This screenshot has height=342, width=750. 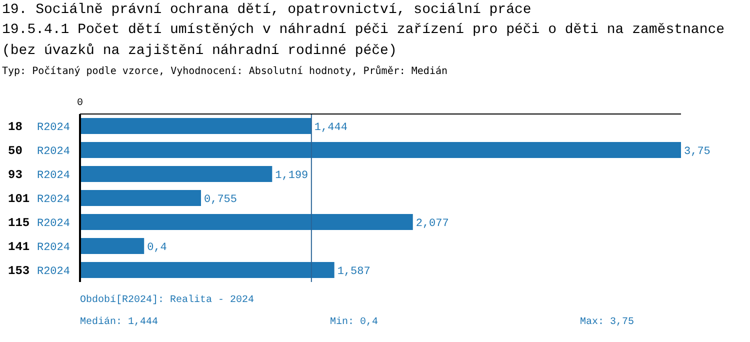 I want to click on text: Období[R2024]: Realita - 2024, so click(x=167, y=300).